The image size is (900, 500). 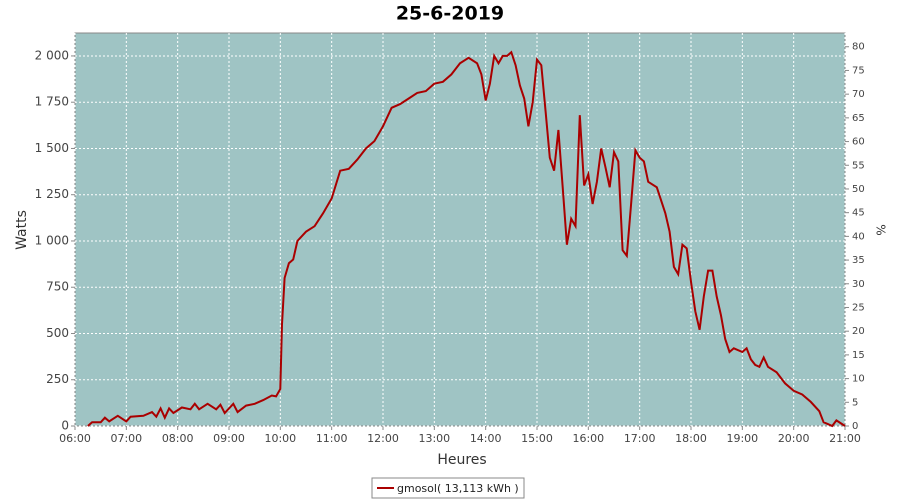 I want to click on y2-tick-label: 70, so click(x=858, y=94).